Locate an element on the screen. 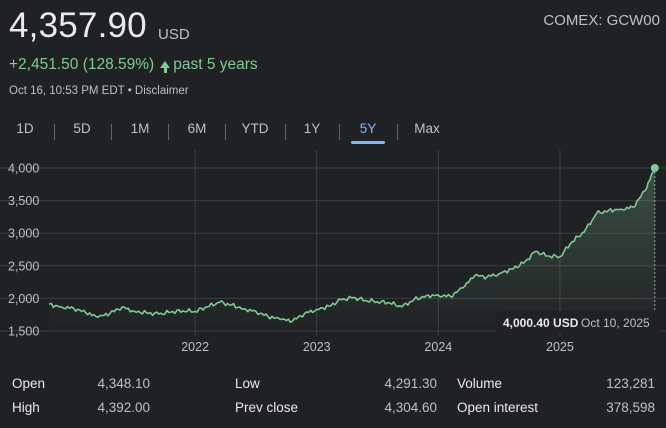  change-amount: +2,451.50 (128.59%) is located at coordinates (82, 64).